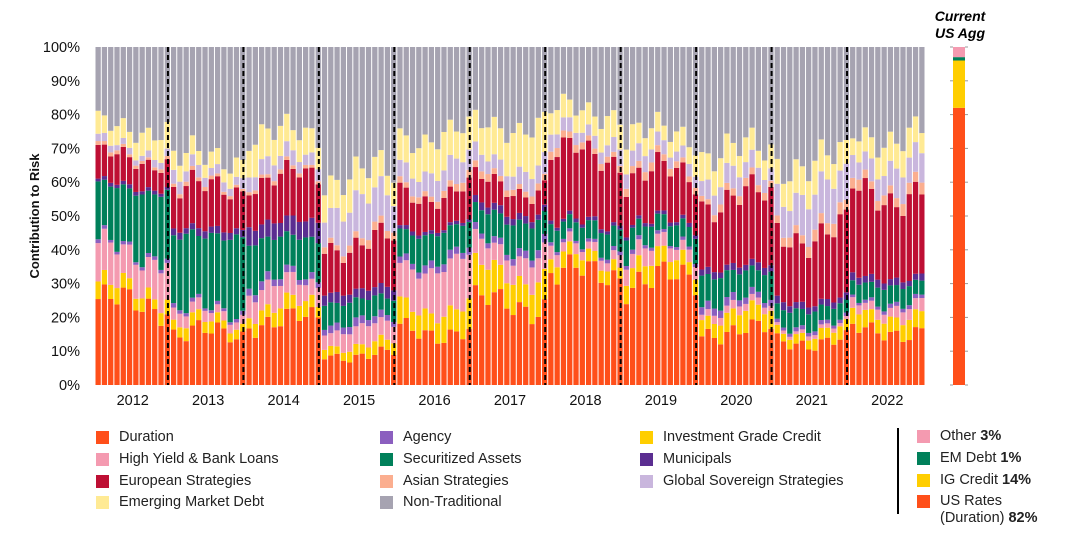  What do you see at coordinates (974, 480) in the screenshot?
I see `side-item-ig-credit: IG Credit 14%` at bounding box center [974, 480].